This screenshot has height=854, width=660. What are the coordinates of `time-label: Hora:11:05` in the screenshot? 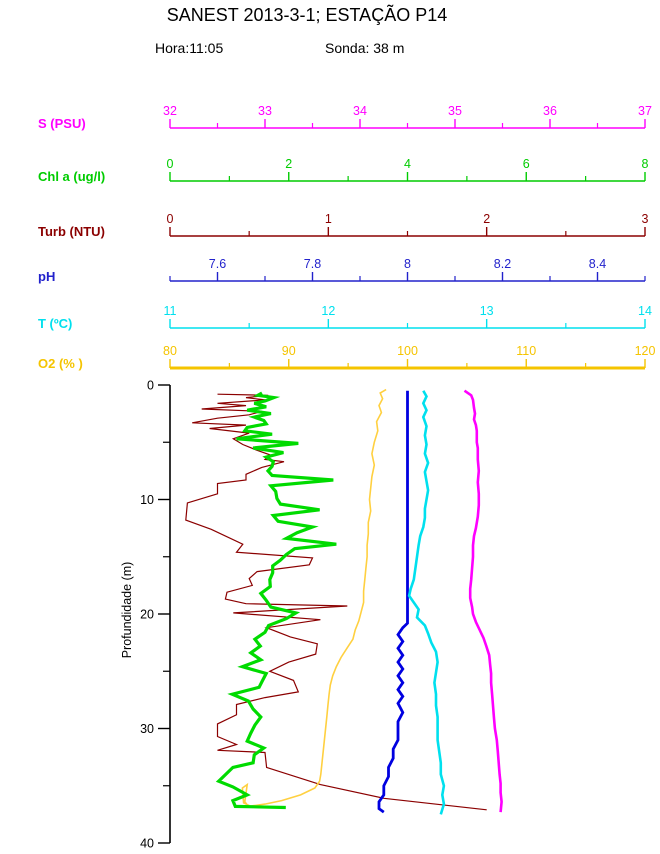 It's located at (189, 48).